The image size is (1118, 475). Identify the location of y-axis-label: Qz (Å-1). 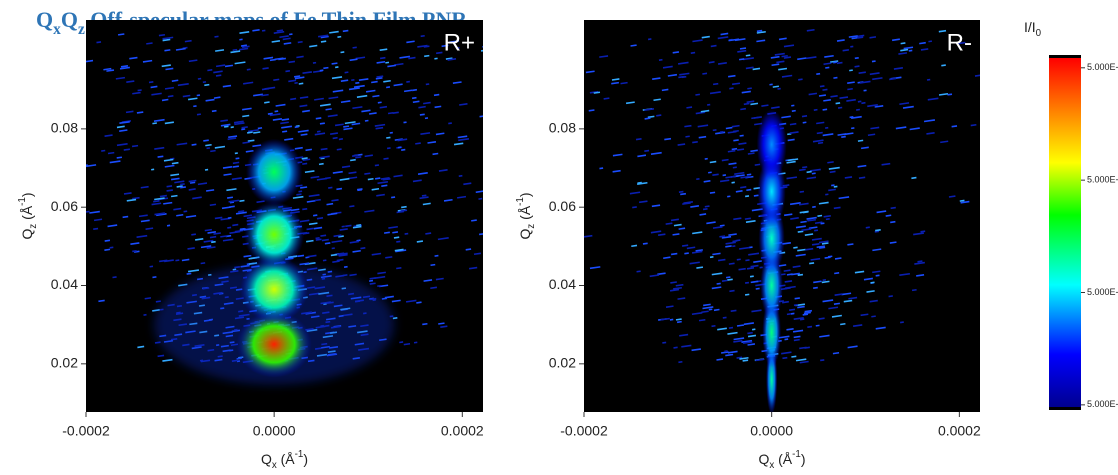
(28, 215).